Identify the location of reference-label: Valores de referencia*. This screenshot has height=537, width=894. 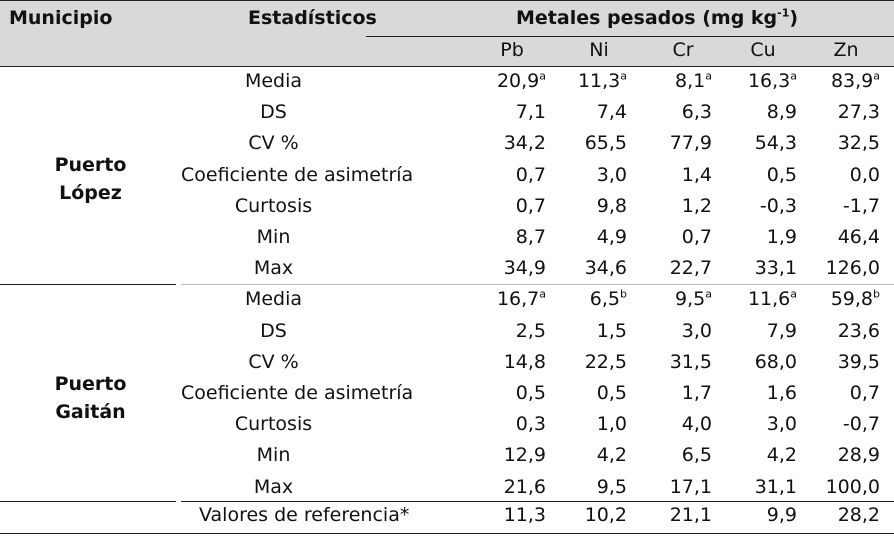
(304, 515).